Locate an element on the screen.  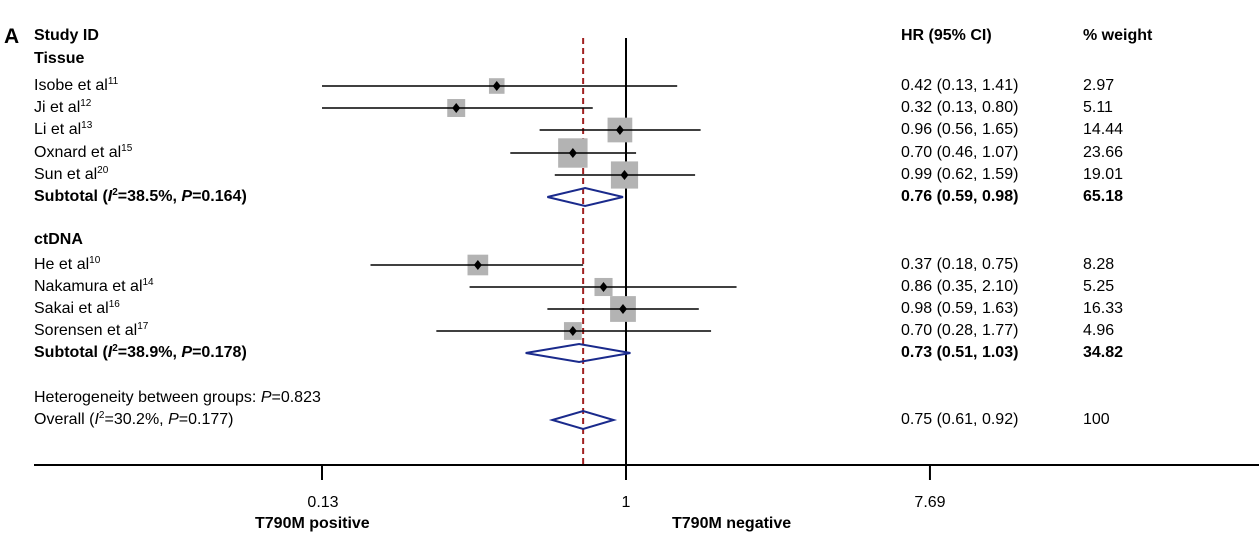
x-tick-label: 1 is located at coordinates (626, 502).